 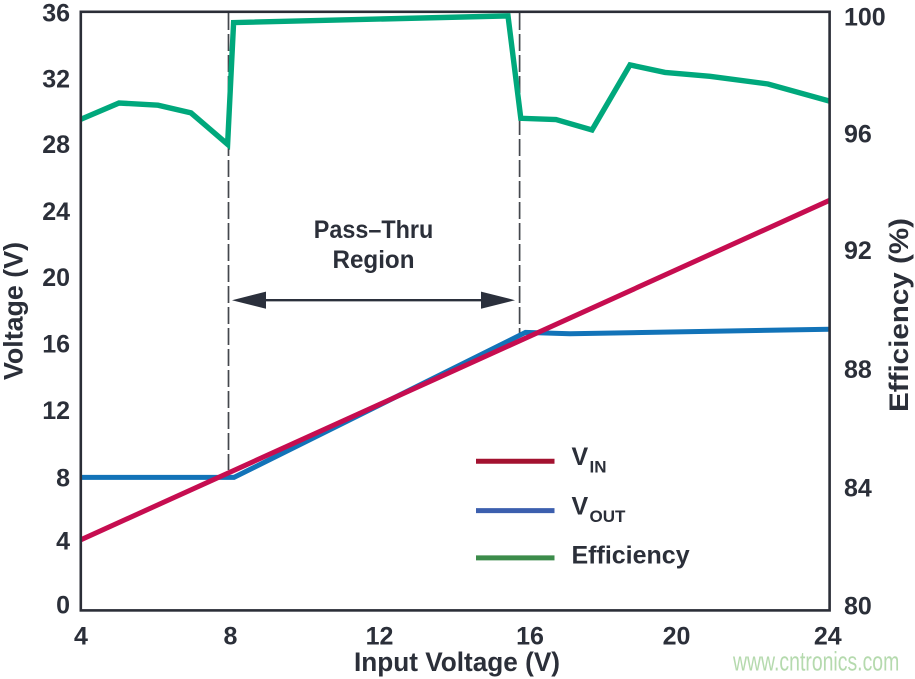 I want to click on svg-text: www.cntronics.com, so click(x=815, y=661).